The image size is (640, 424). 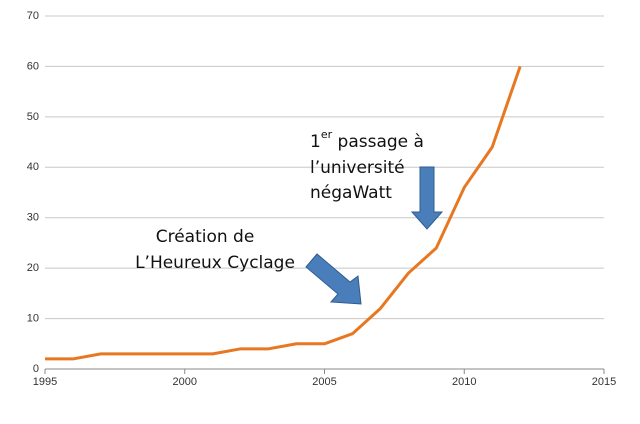 What do you see at coordinates (315, 142) in the screenshot?
I see `annotation-number: 1` at bounding box center [315, 142].